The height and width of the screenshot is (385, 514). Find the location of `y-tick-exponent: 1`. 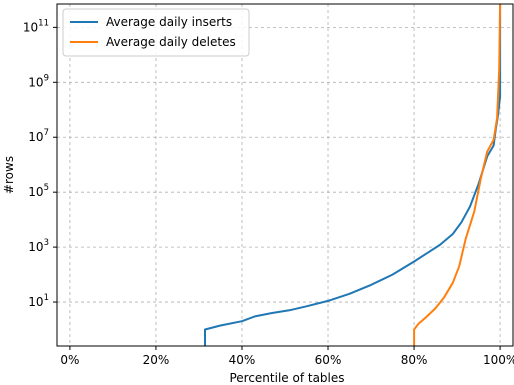

y-tick-exponent: 1 is located at coordinates (46, 298).